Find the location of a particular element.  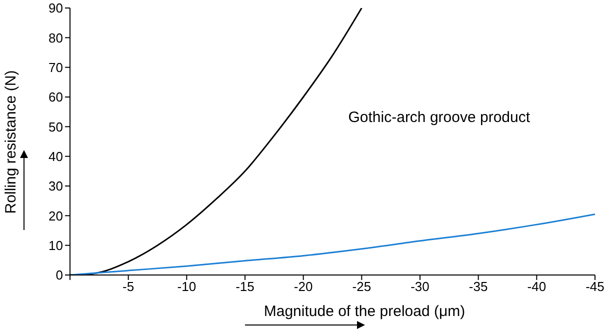

y-tick-label: 90 is located at coordinates (55, 8).